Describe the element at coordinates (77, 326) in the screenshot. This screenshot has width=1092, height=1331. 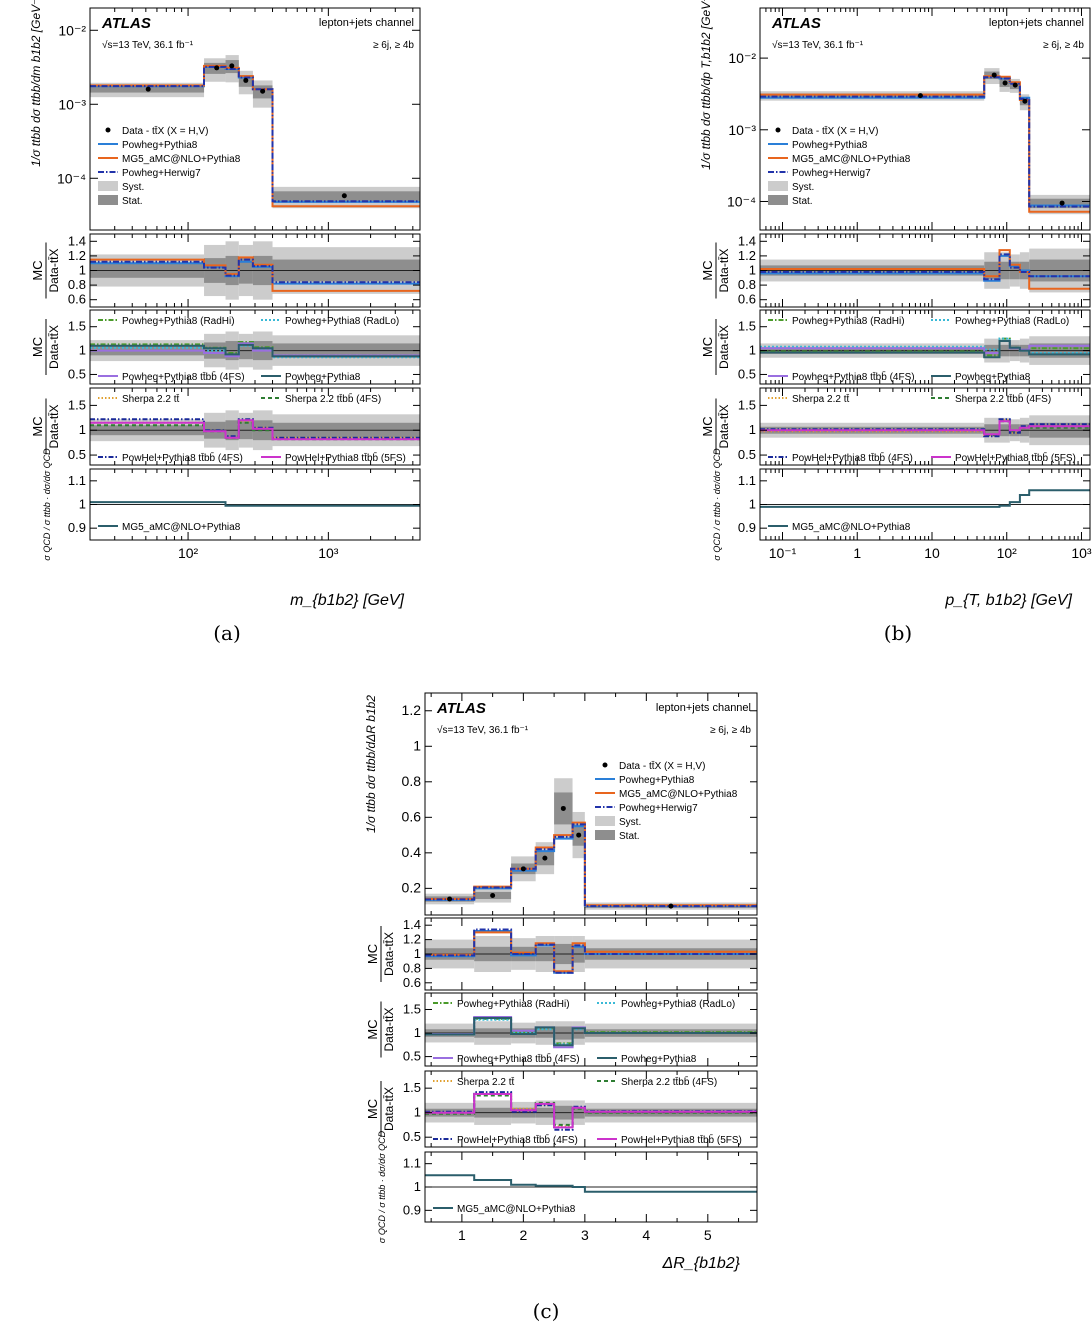
I see `ratio2-ytick-label: 1.5` at that location.